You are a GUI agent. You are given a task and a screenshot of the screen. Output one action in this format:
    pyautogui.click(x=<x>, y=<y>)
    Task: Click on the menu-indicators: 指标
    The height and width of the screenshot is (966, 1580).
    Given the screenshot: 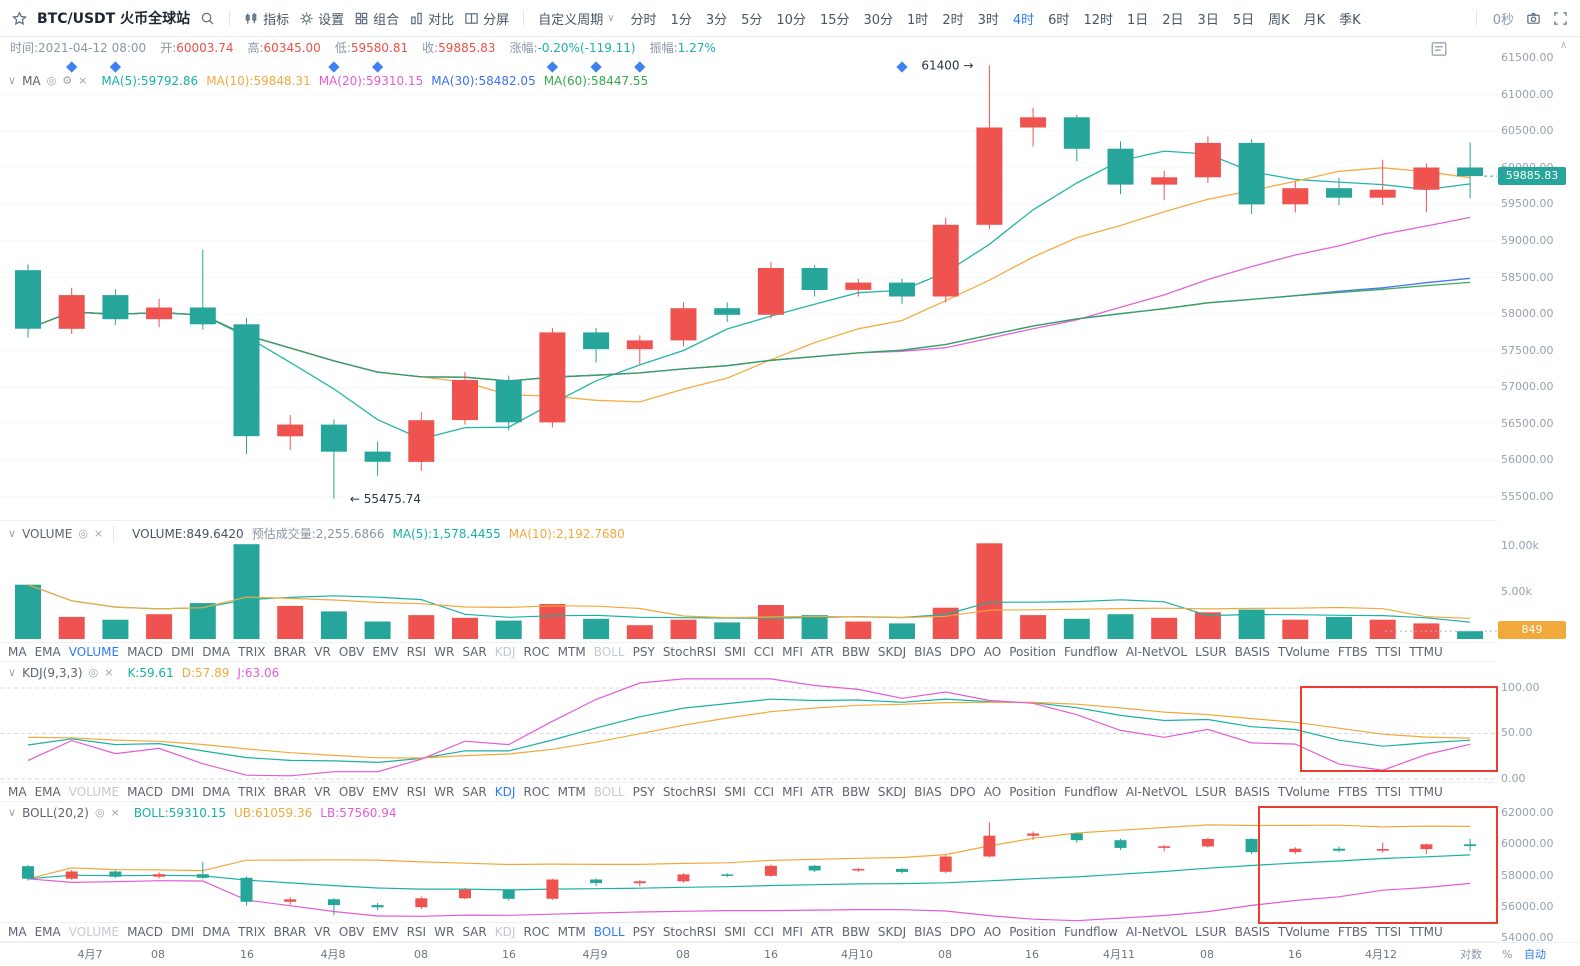 What is the action you would take?
    pyautogui.click(x=266, y=18)
    